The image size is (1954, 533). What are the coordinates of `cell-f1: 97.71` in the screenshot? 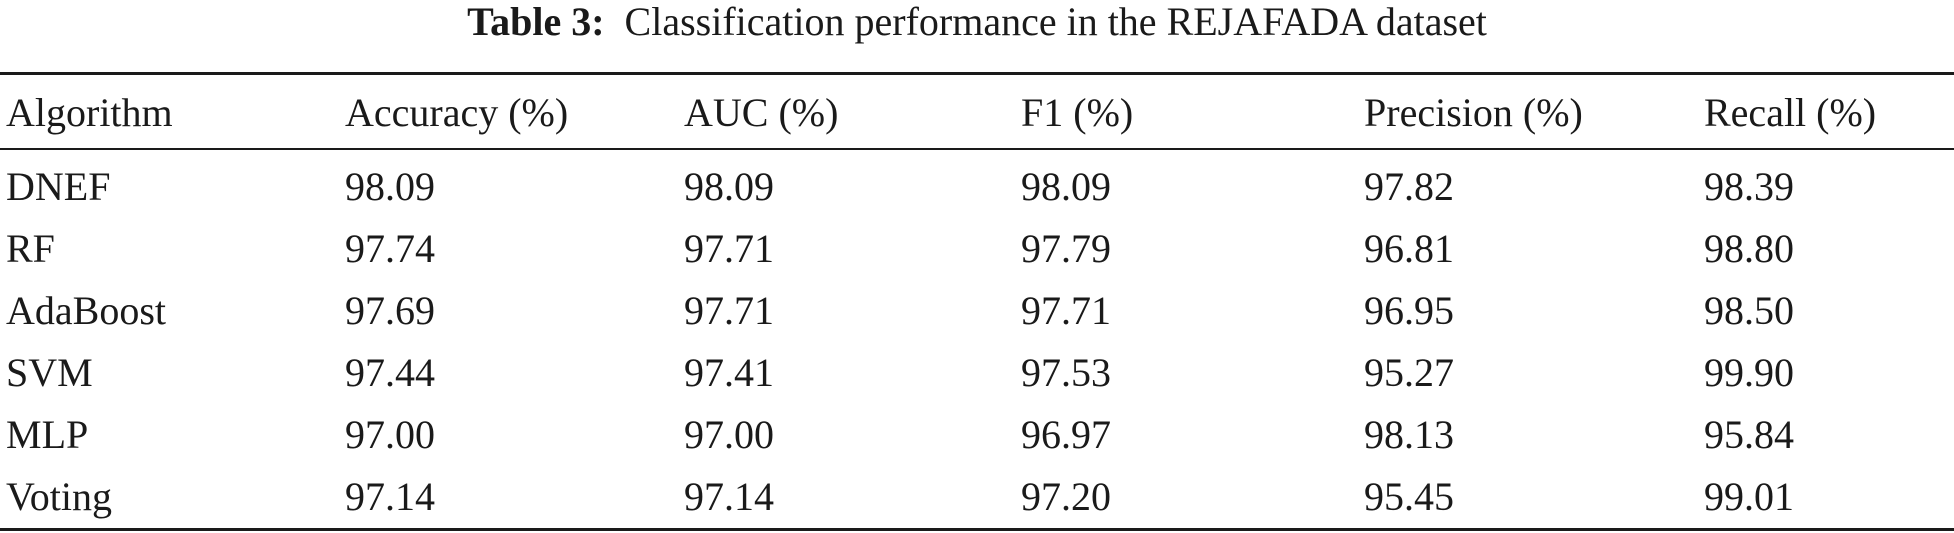 It's located at (1066, 310).